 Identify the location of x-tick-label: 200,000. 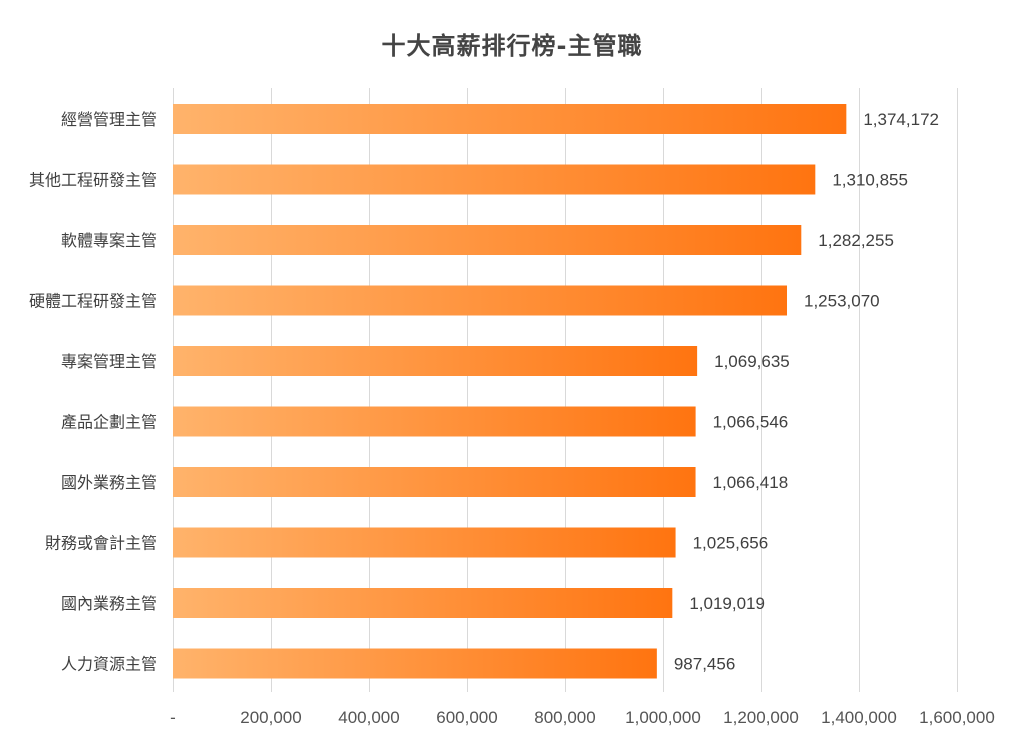
(270, 717).